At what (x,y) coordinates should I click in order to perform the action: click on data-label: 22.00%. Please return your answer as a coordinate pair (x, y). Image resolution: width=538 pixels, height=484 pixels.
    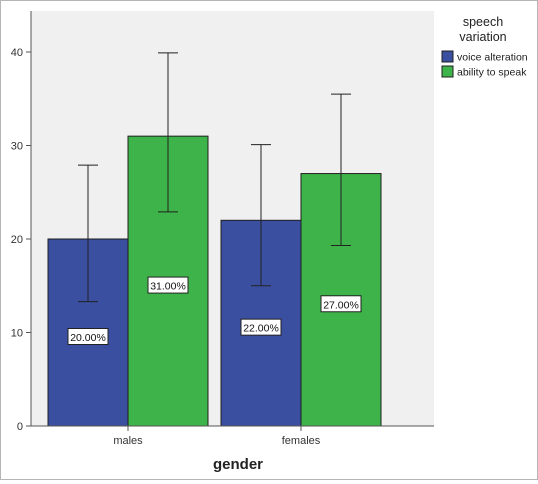
    Looking at the image, I should click on (261, 329).